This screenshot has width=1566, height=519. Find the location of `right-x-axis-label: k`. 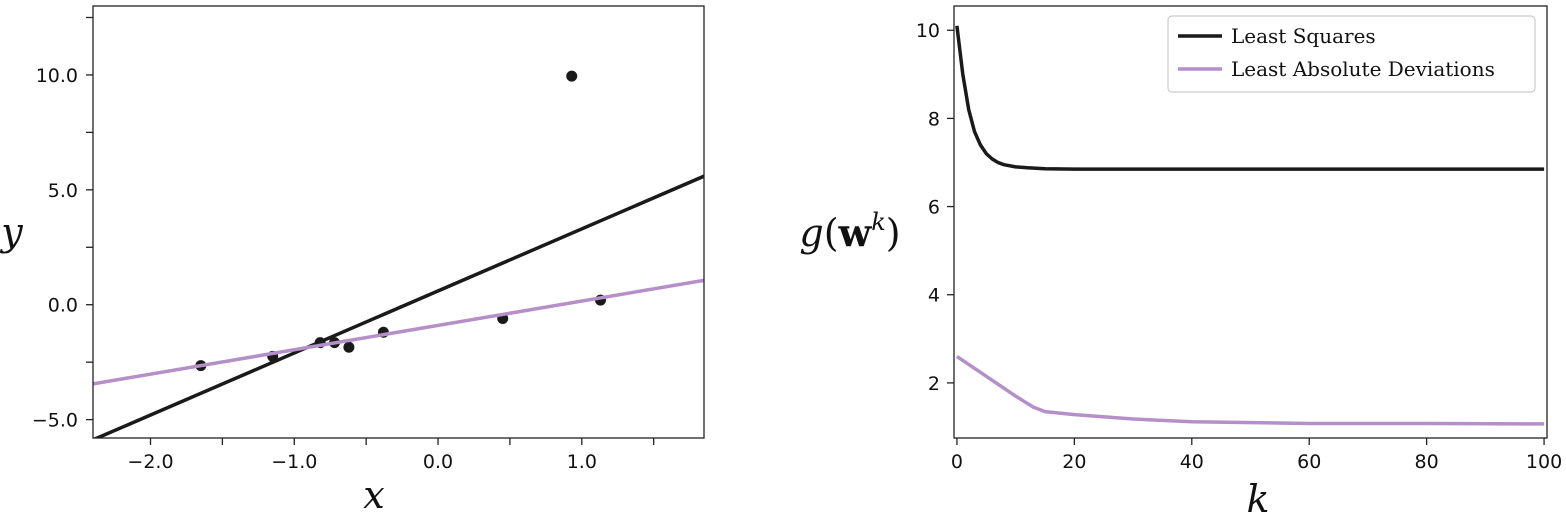

right-x-axis-label: k is located at coordinates (1257, 498).